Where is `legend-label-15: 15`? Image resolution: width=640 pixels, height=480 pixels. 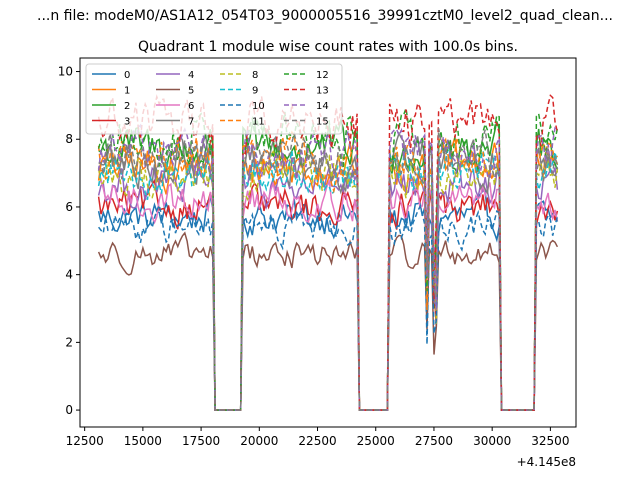 legend-label-15: 15 is located at coordinates (322, 122).